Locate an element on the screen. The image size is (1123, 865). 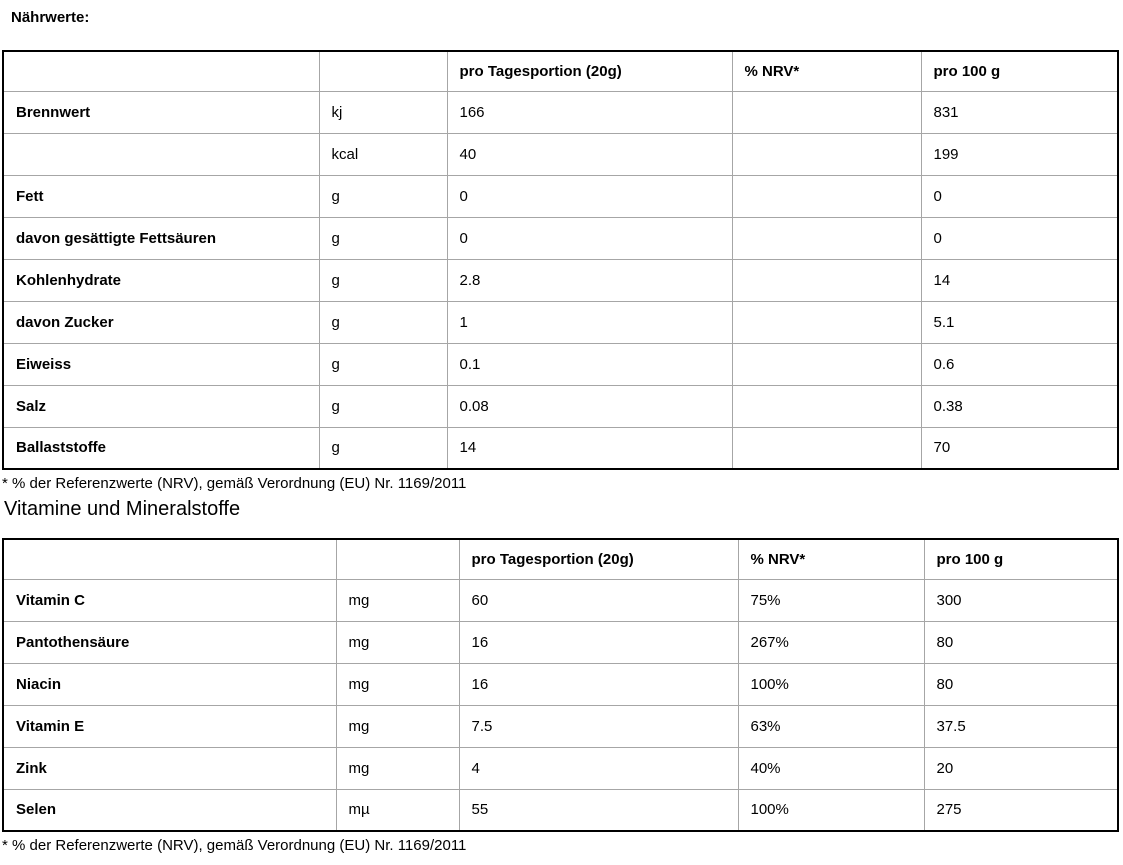
section-heading: Vitamine und Mineralstoffe is located at coordinates (122, 509).